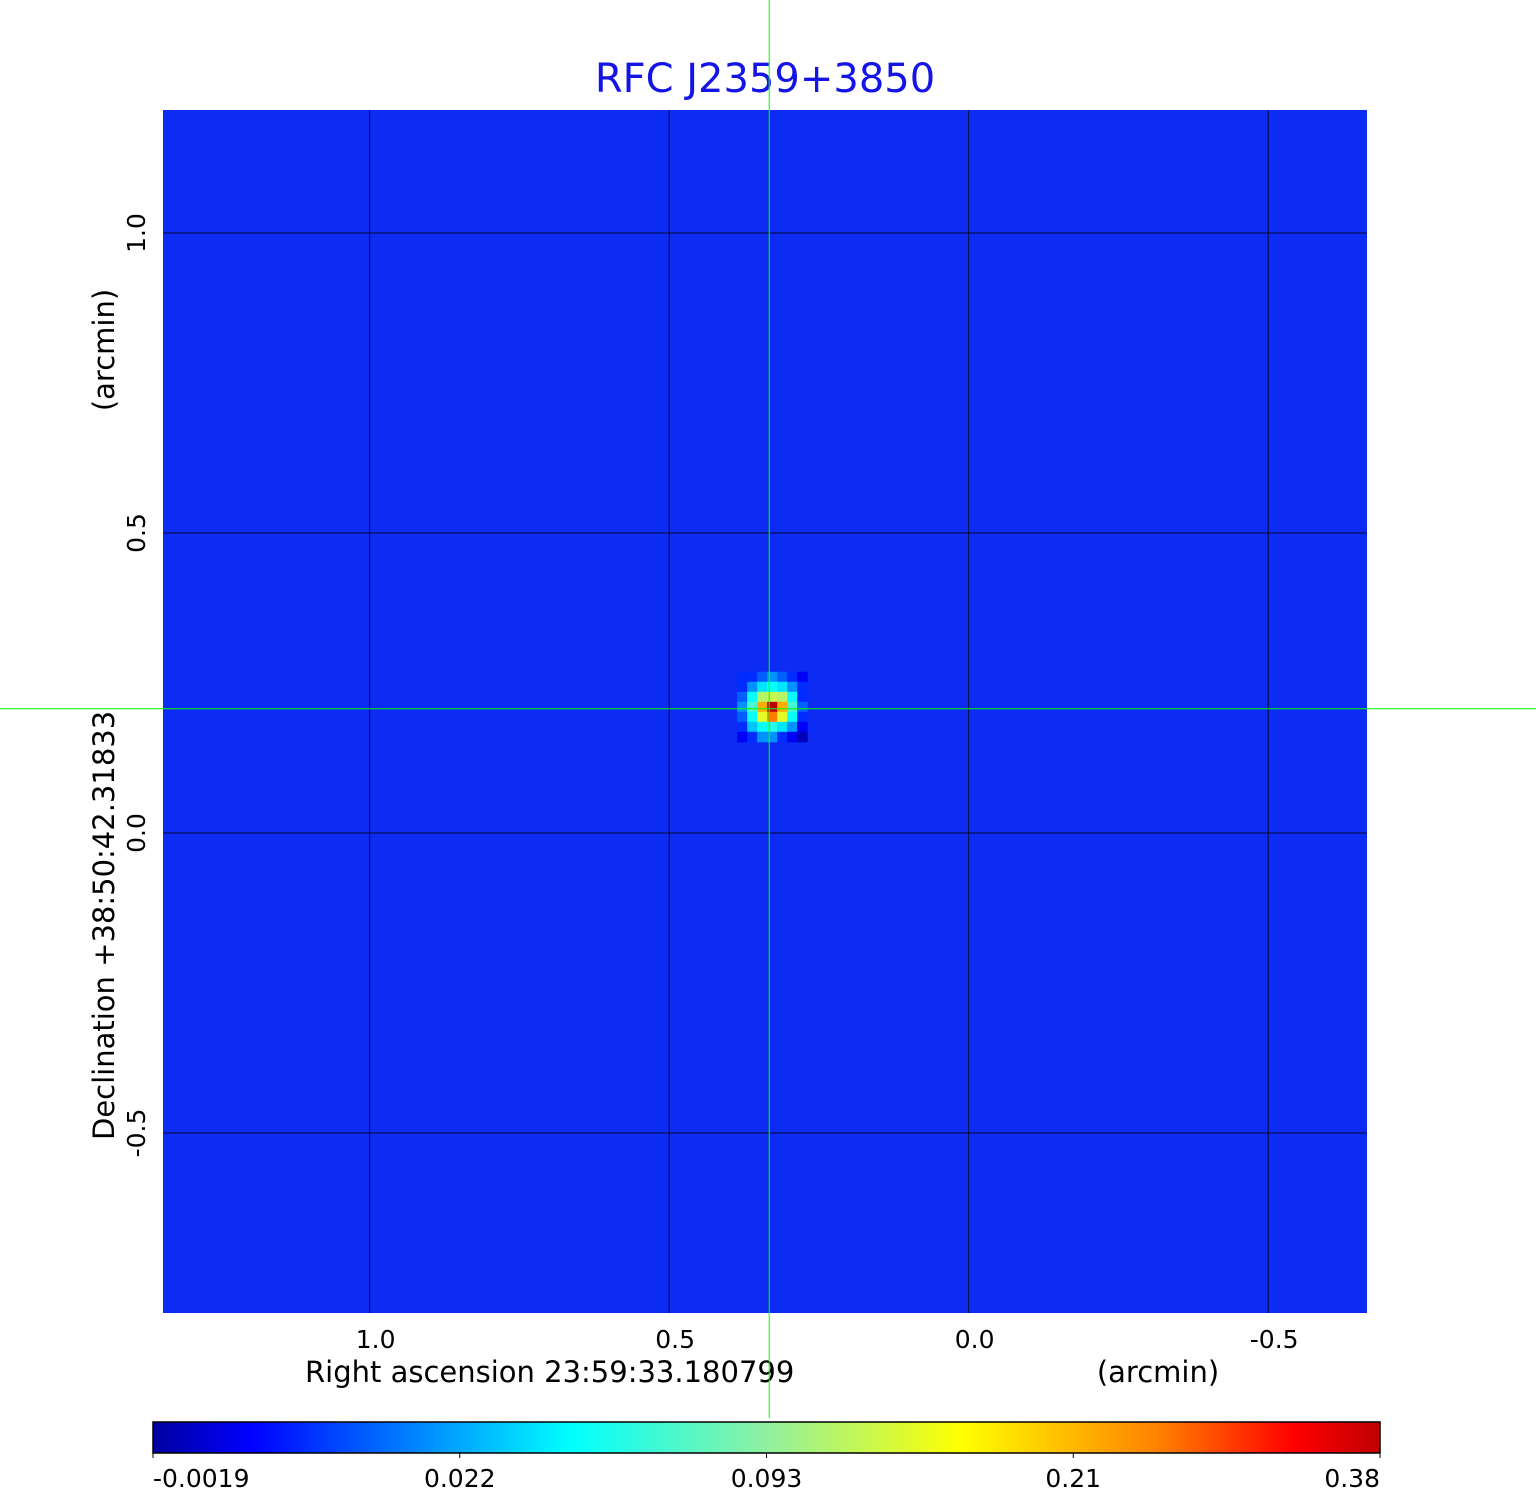 The image size is (1536, 1511). Describe the element at coordinates (376, 1339) in the screenshot. I see `x-tick-label: 1.0` at that location.